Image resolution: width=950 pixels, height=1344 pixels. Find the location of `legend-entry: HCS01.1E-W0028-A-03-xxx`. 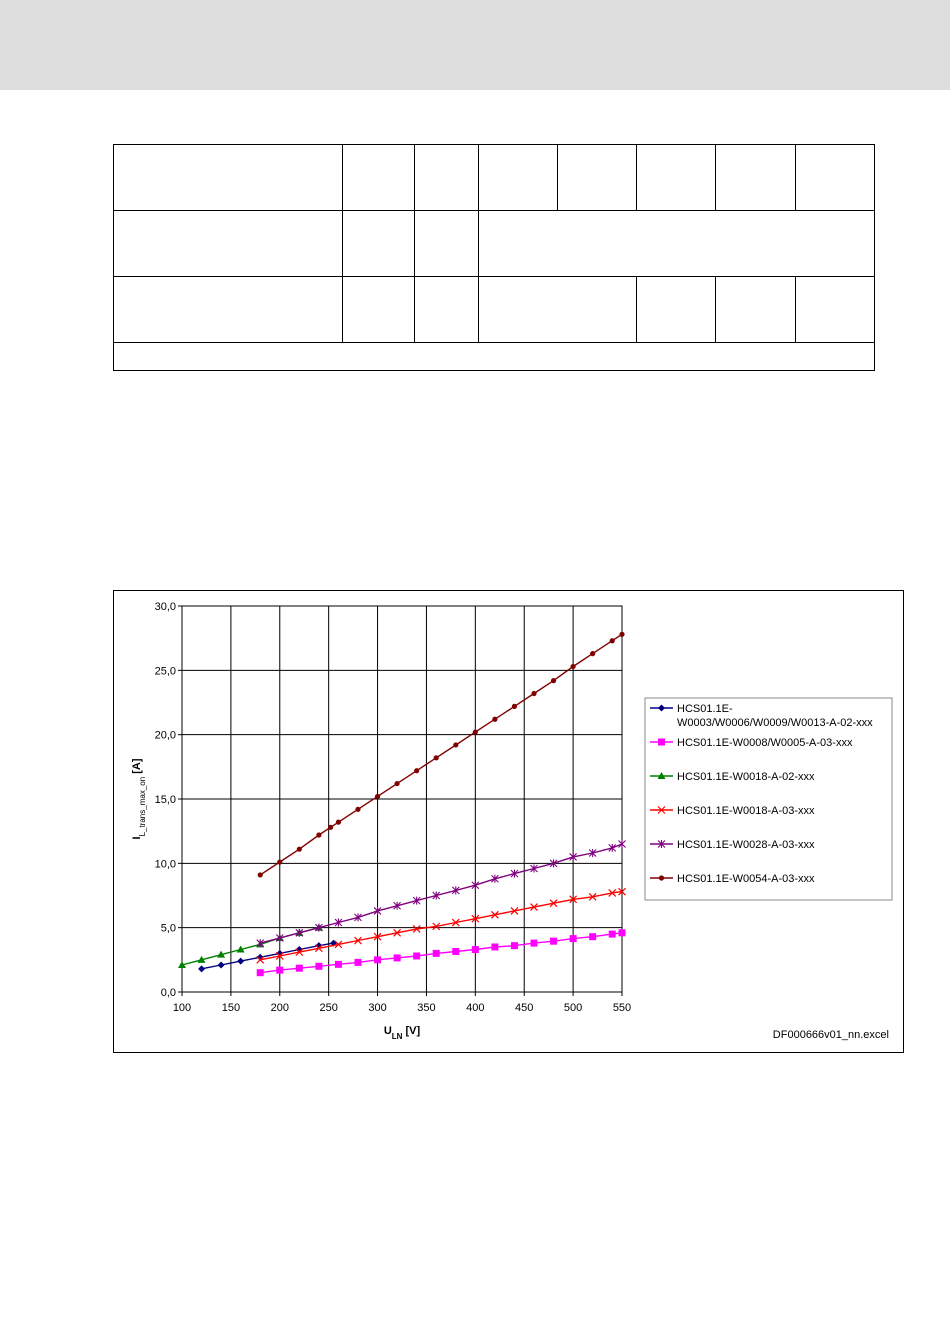

legend-entry: HCS01.1E-W0028-A-03-xxx is located at coordinates (732, 845).